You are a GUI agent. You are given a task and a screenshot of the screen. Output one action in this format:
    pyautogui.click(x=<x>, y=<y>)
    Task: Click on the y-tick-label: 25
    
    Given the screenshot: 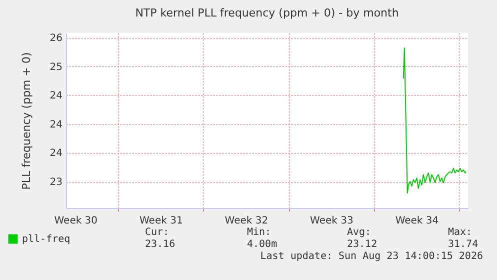 What is the action you would take?
    pyautogui.click(x=56, y=67)
    